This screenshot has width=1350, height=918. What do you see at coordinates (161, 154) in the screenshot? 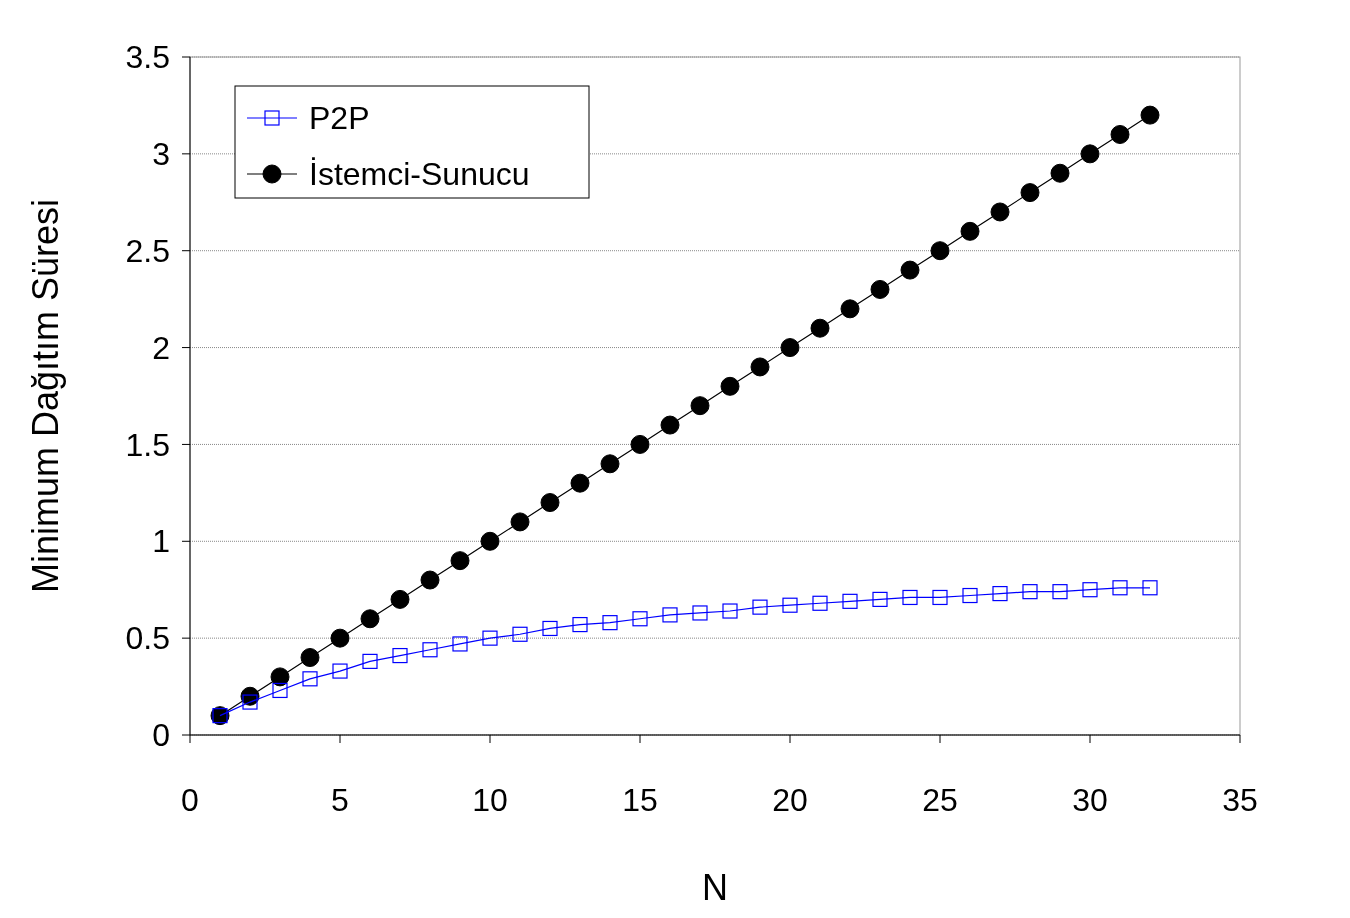
I see `y-tick-label: 3` at bounding box center [161, 154].